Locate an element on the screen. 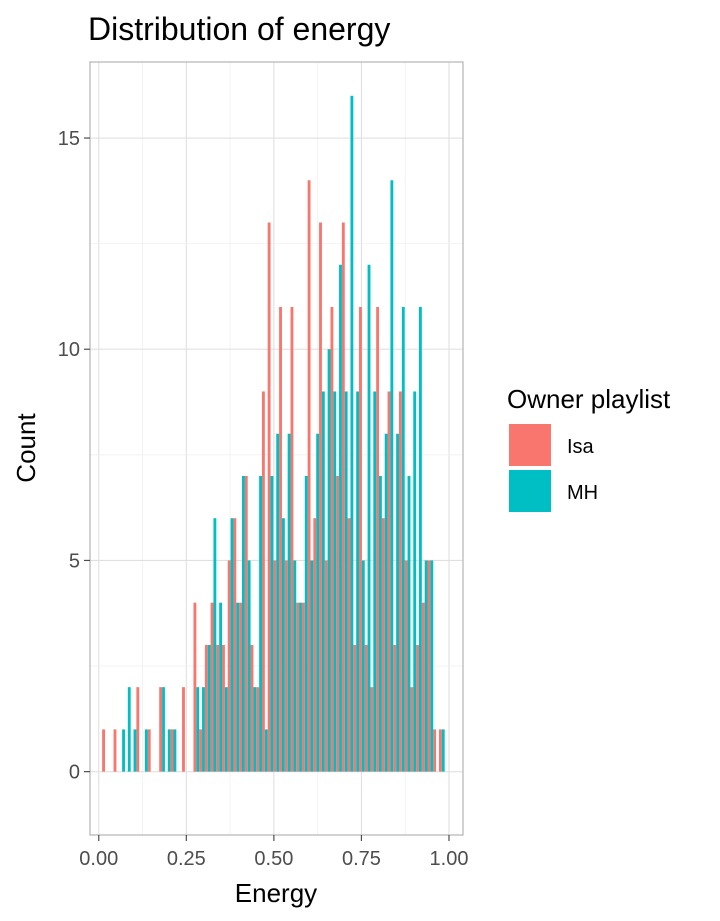 The height and width of the screenshot is (921, 720). legend-key-isa is located at coordinates (530, 445).